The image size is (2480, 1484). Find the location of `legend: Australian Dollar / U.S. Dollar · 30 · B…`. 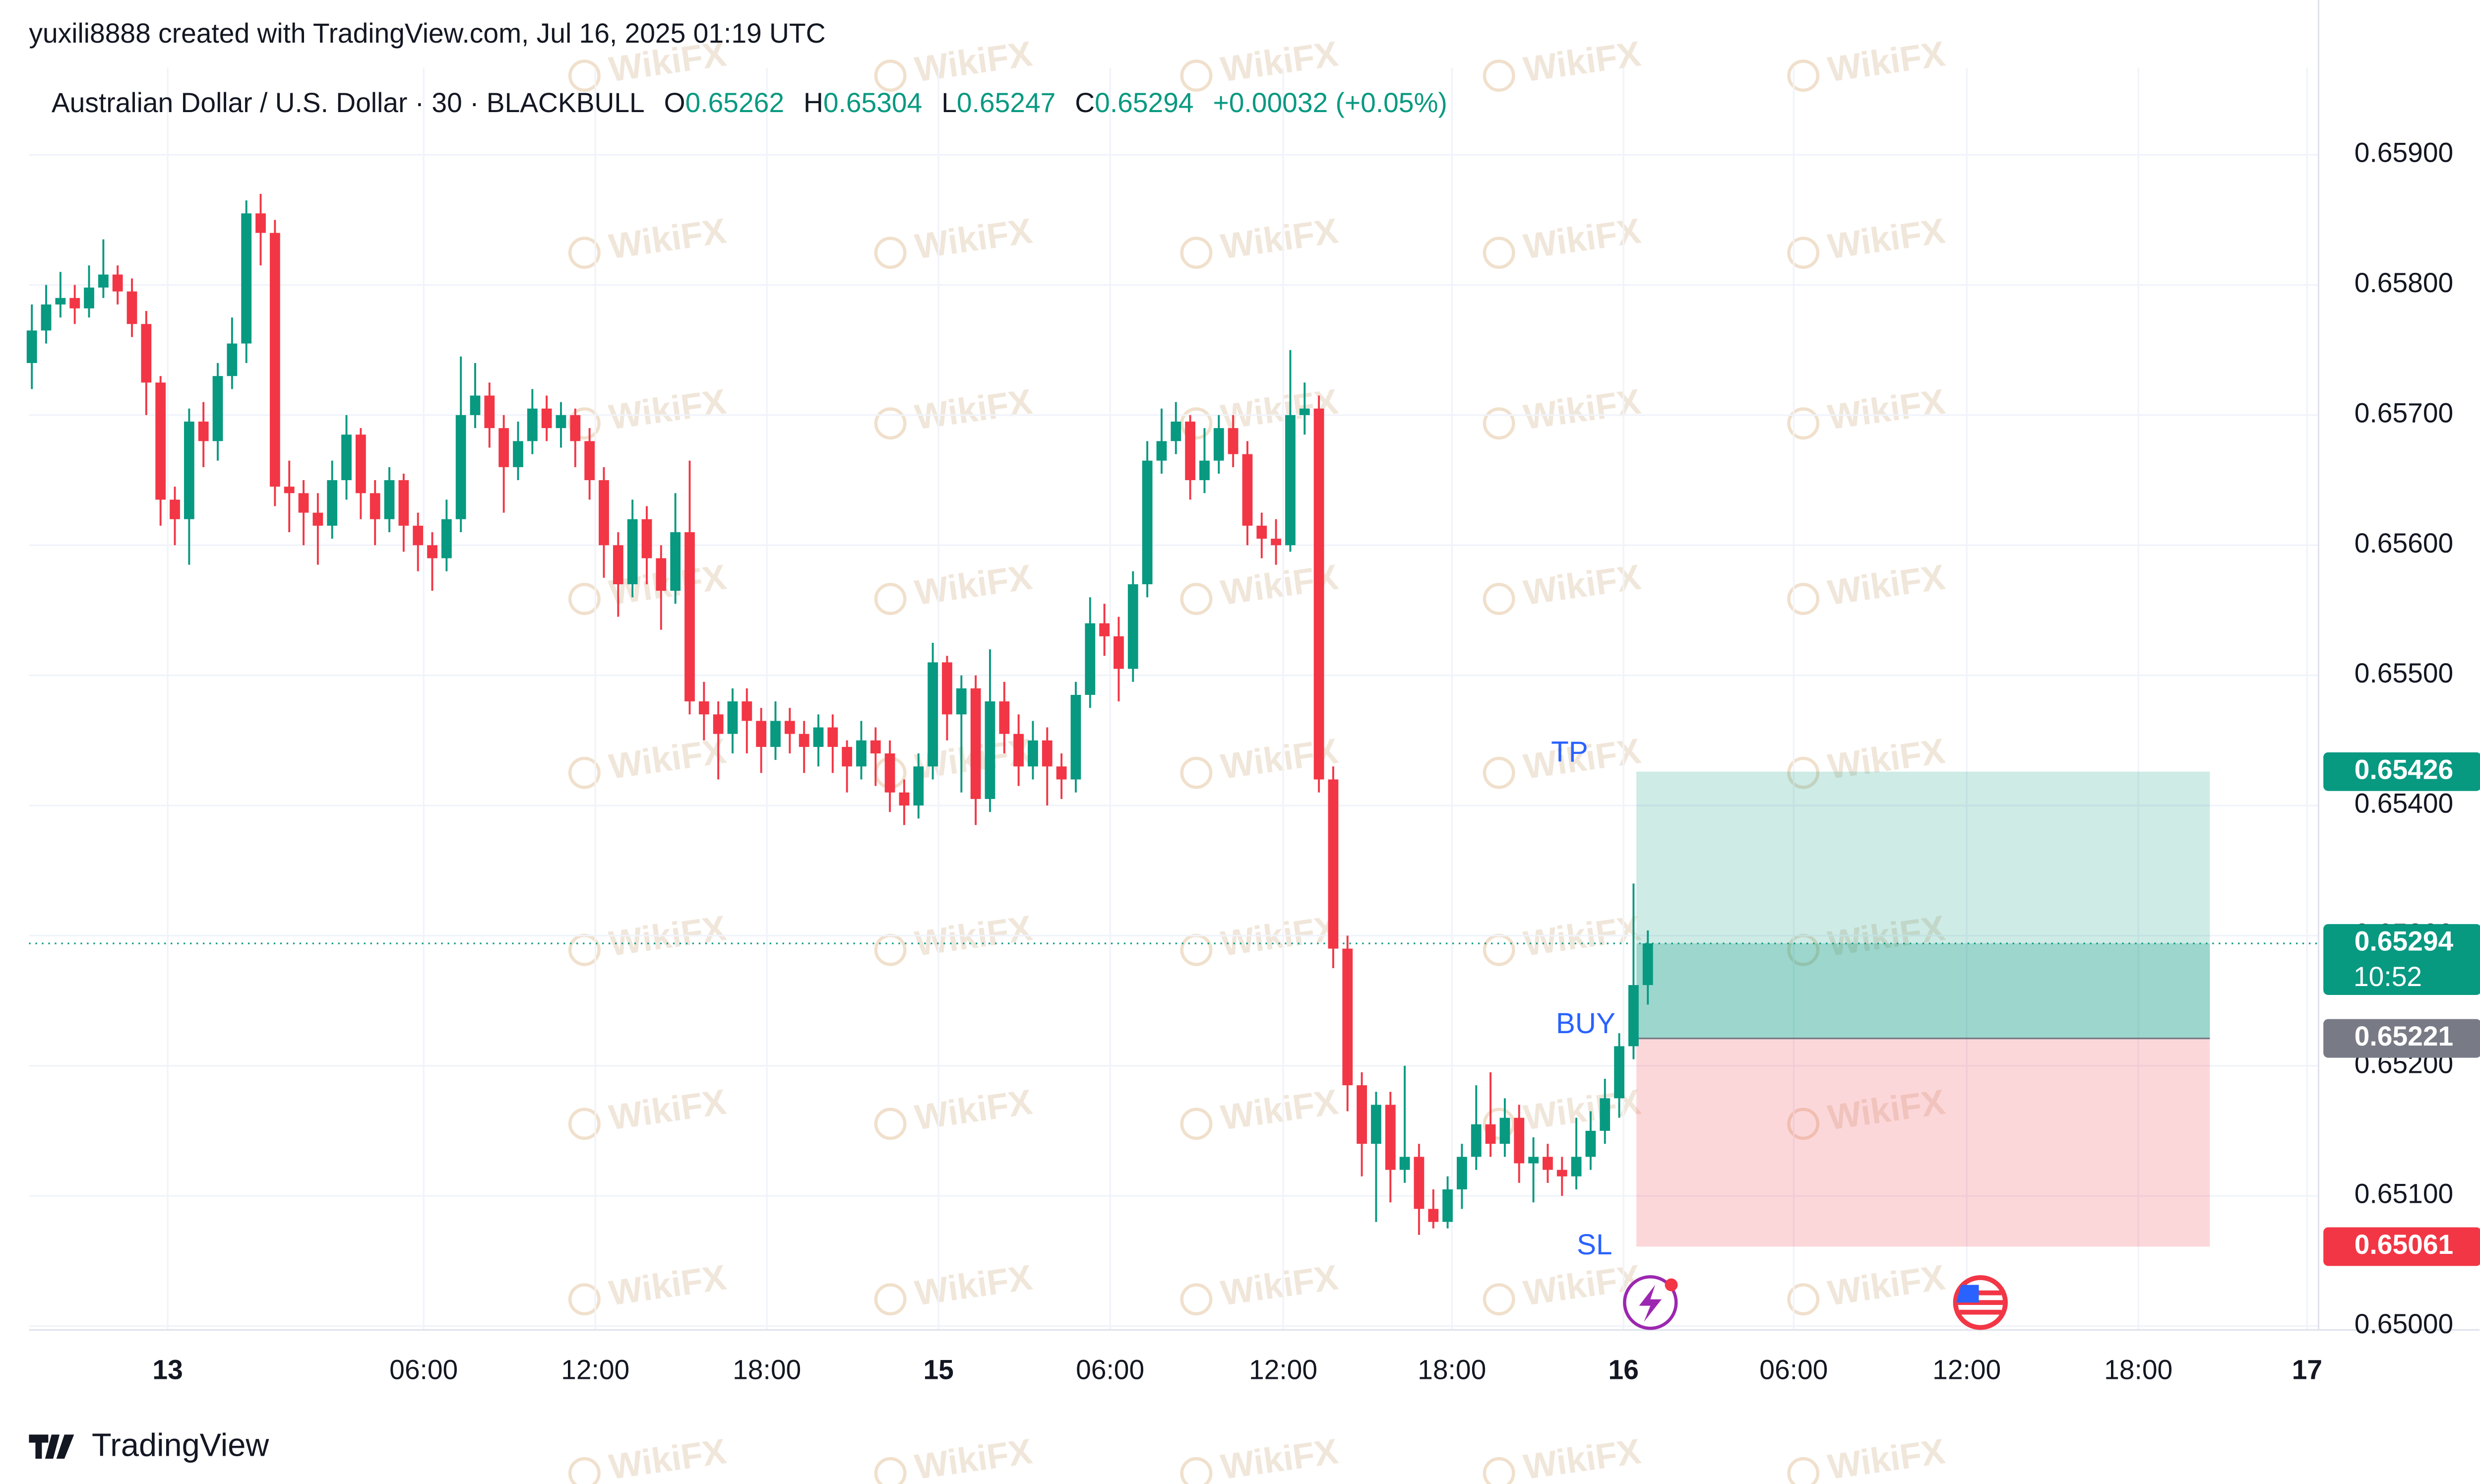

legend: Australian Dollar / U.S. Dollar · 30 · B… is located at coordinates (749, 102).